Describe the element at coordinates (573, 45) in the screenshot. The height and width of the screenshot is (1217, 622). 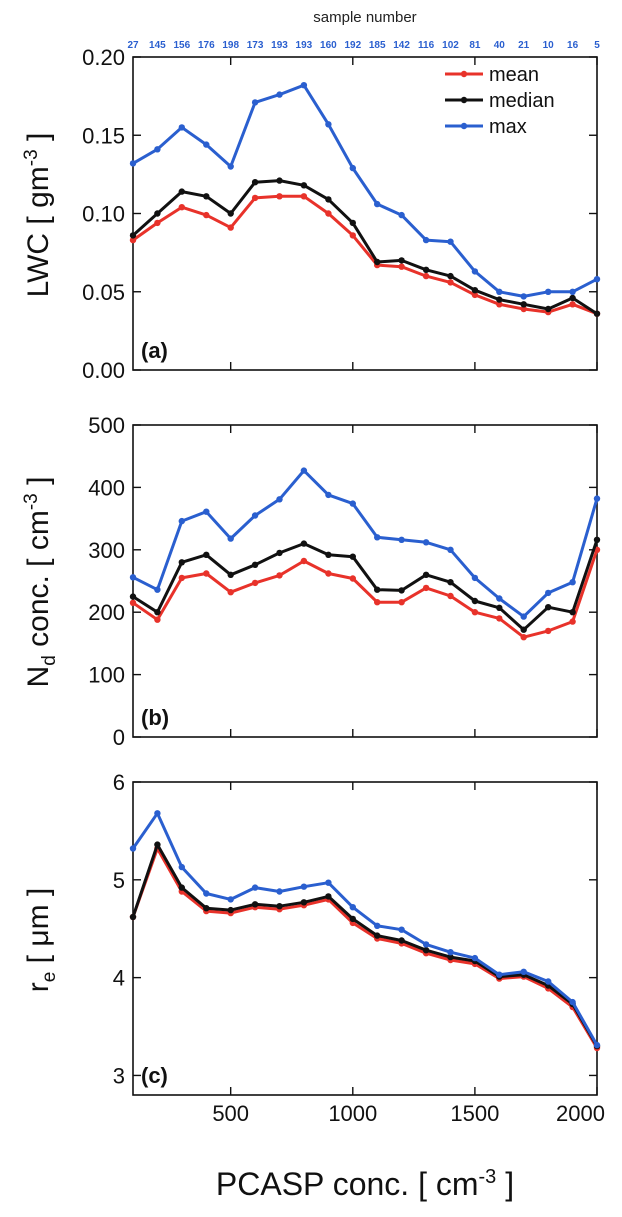
I see `sample-number-label: 16` at that location.